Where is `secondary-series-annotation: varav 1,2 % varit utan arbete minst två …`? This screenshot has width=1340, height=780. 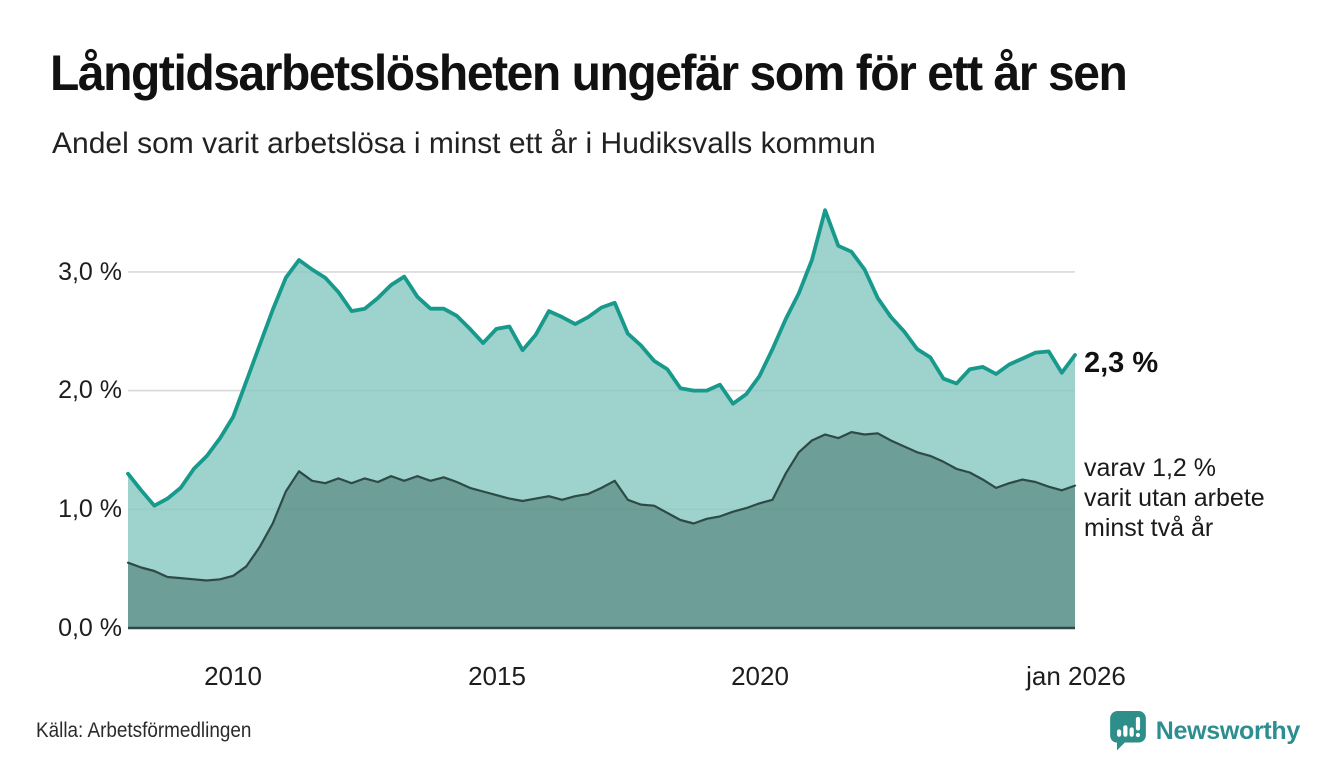
secondary-series-annotation: varav 1,2 % varit utan arbete minst två … is located at coordinates (1174, 498).